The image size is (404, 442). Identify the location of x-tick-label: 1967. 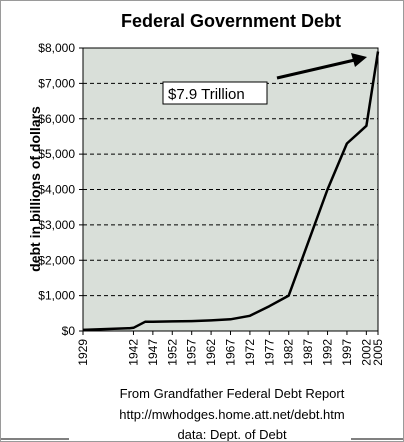
(231, 352).